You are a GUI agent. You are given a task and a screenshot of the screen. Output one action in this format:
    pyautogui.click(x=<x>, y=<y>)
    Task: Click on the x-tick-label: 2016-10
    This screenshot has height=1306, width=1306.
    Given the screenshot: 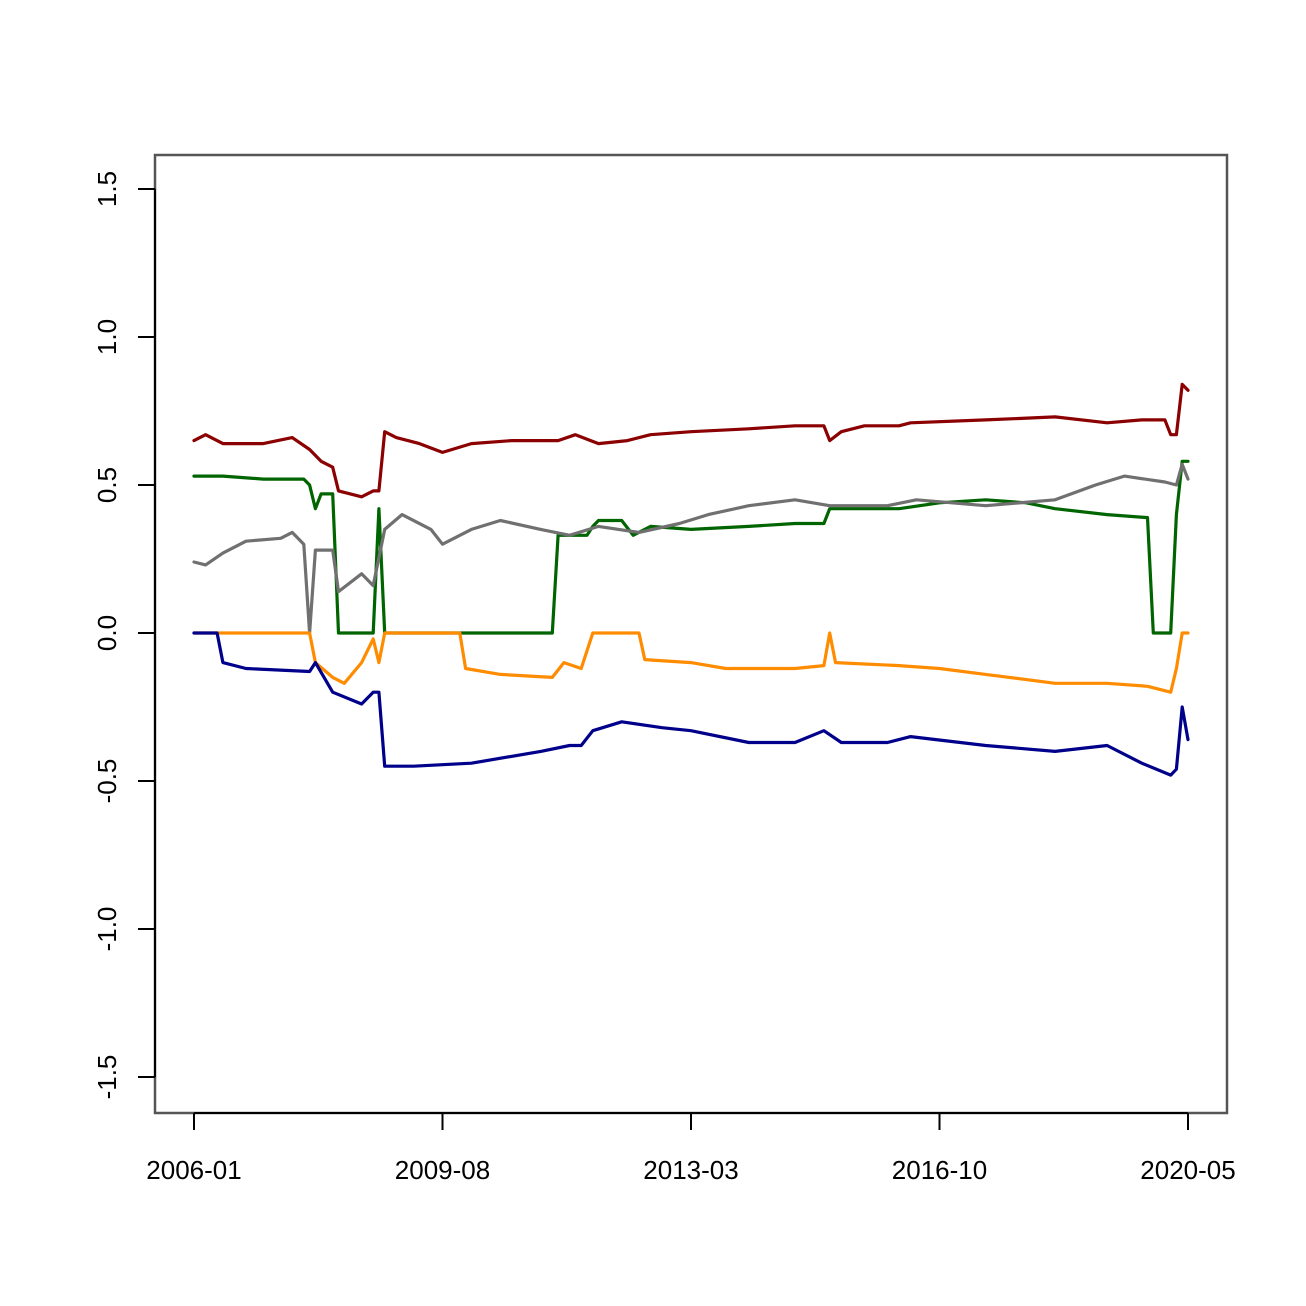 What is the action you would take?
    pyautogui.click(x=939, y=1170)
    